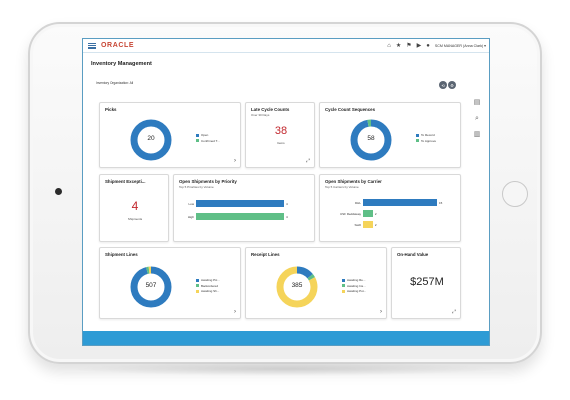 This screenshot has width=570, height=400. What do you see at coordinates (111, 109) in the screenshot?
I see `card-title: Picks` at bounding box center [111, 109].